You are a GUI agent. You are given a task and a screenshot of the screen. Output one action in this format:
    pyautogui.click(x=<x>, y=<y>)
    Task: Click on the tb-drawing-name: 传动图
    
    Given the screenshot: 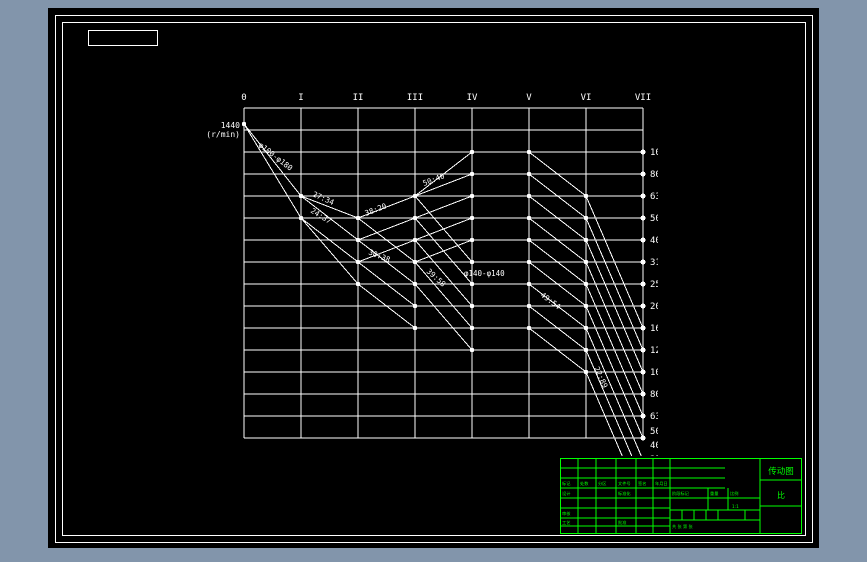 What is the action you would take?
    pyautogui.click(x=781, y=471)
    